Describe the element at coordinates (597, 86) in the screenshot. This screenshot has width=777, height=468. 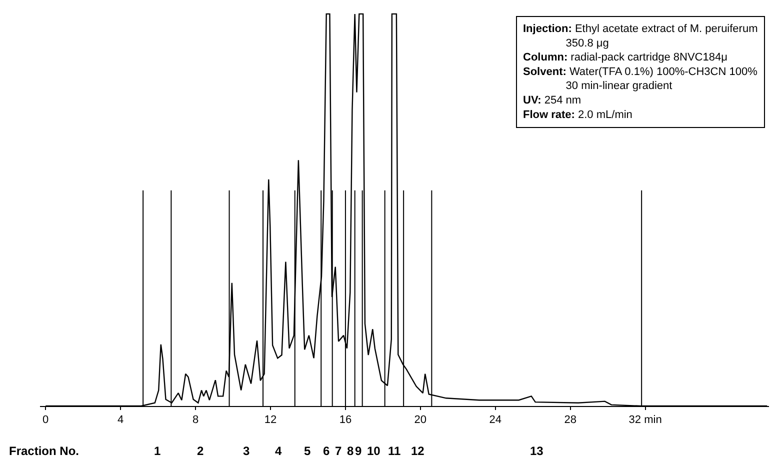
I see `annotation: 30 min-linear gradient` at that location.